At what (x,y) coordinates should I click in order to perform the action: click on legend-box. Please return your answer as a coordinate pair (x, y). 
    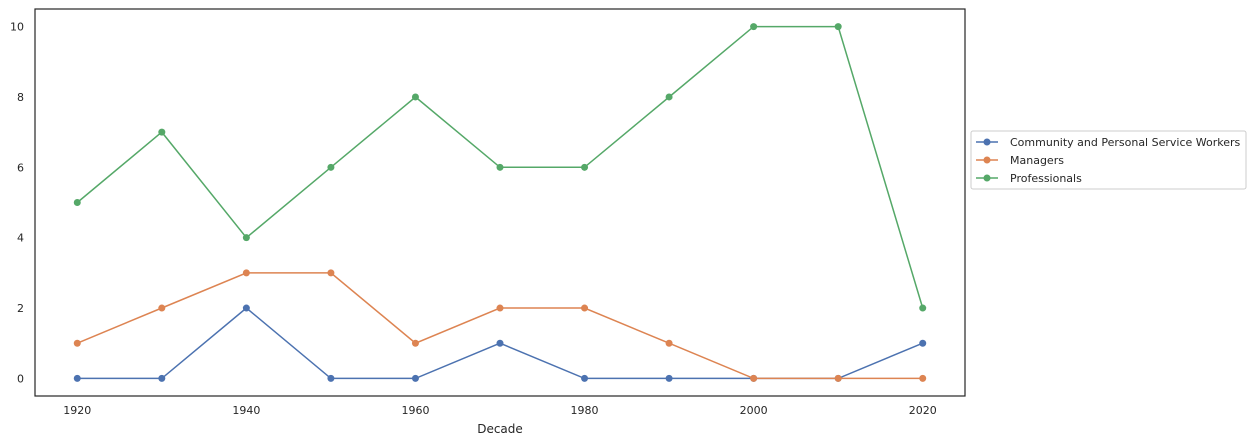
    Looking at the image, I should click on (1108, 160).